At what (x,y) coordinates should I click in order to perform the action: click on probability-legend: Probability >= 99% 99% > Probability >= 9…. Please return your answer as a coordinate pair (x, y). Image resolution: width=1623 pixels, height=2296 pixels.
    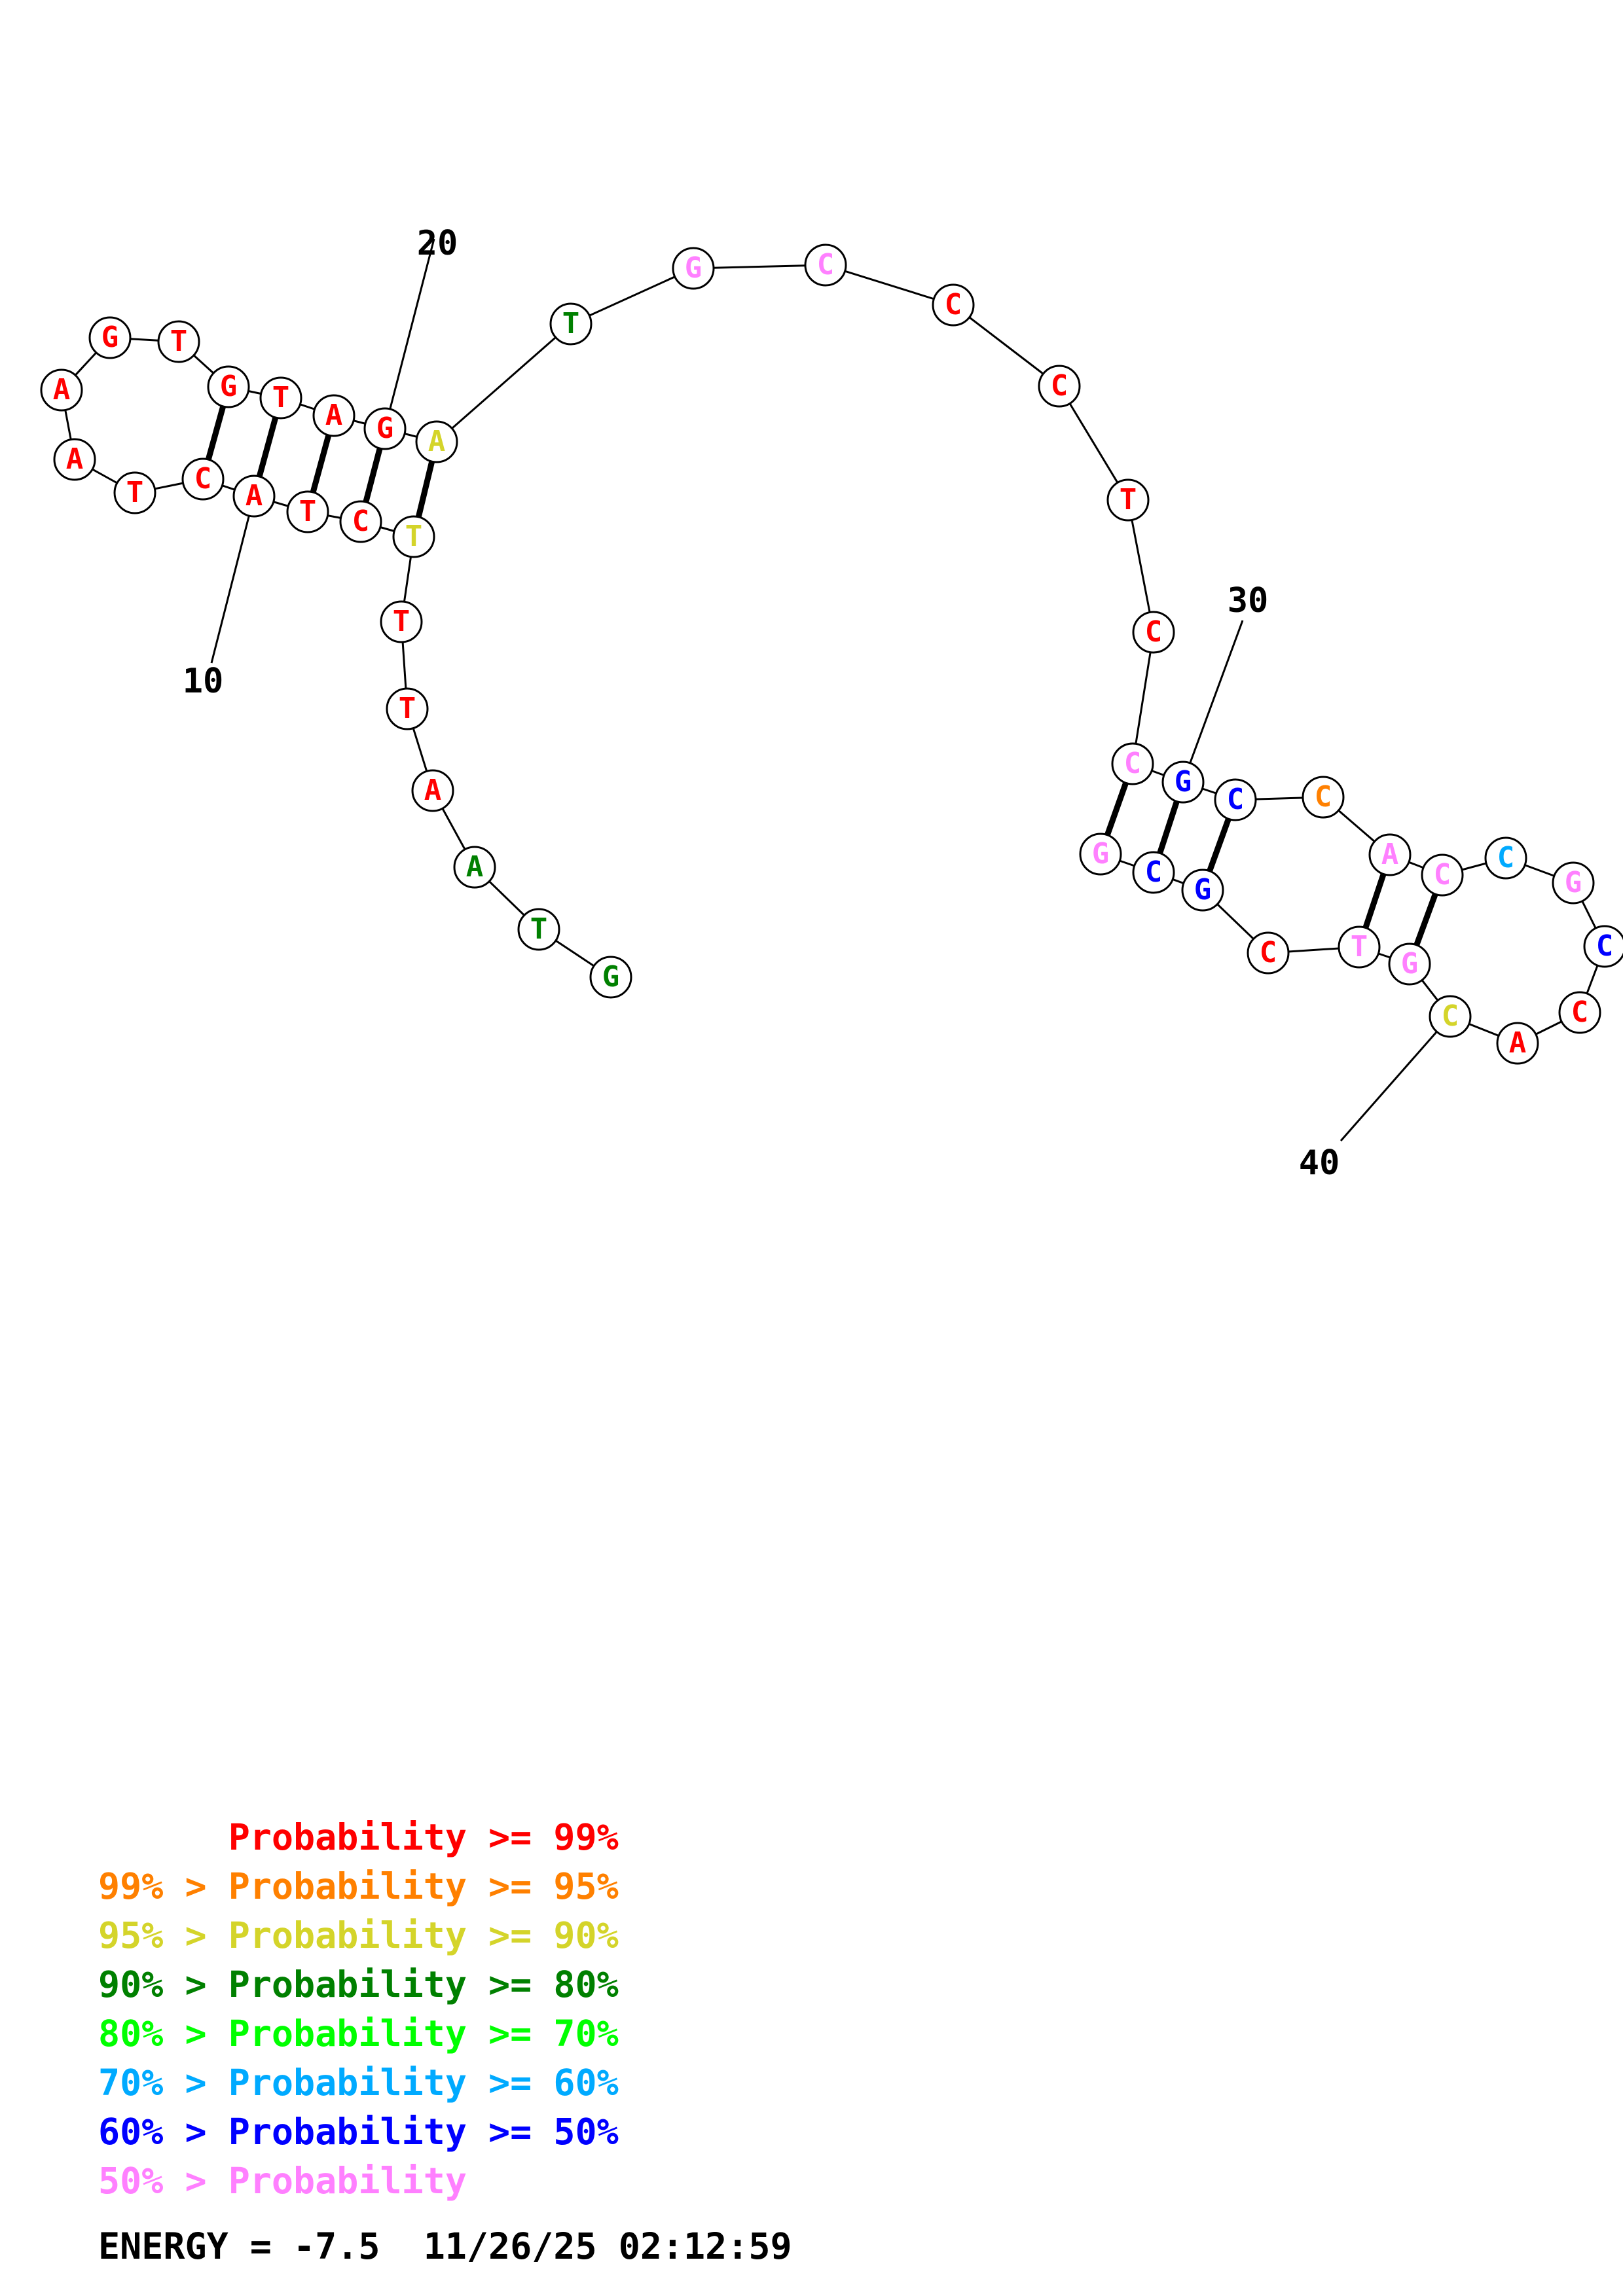
    Looking at the image, I should click on (358, 2009).